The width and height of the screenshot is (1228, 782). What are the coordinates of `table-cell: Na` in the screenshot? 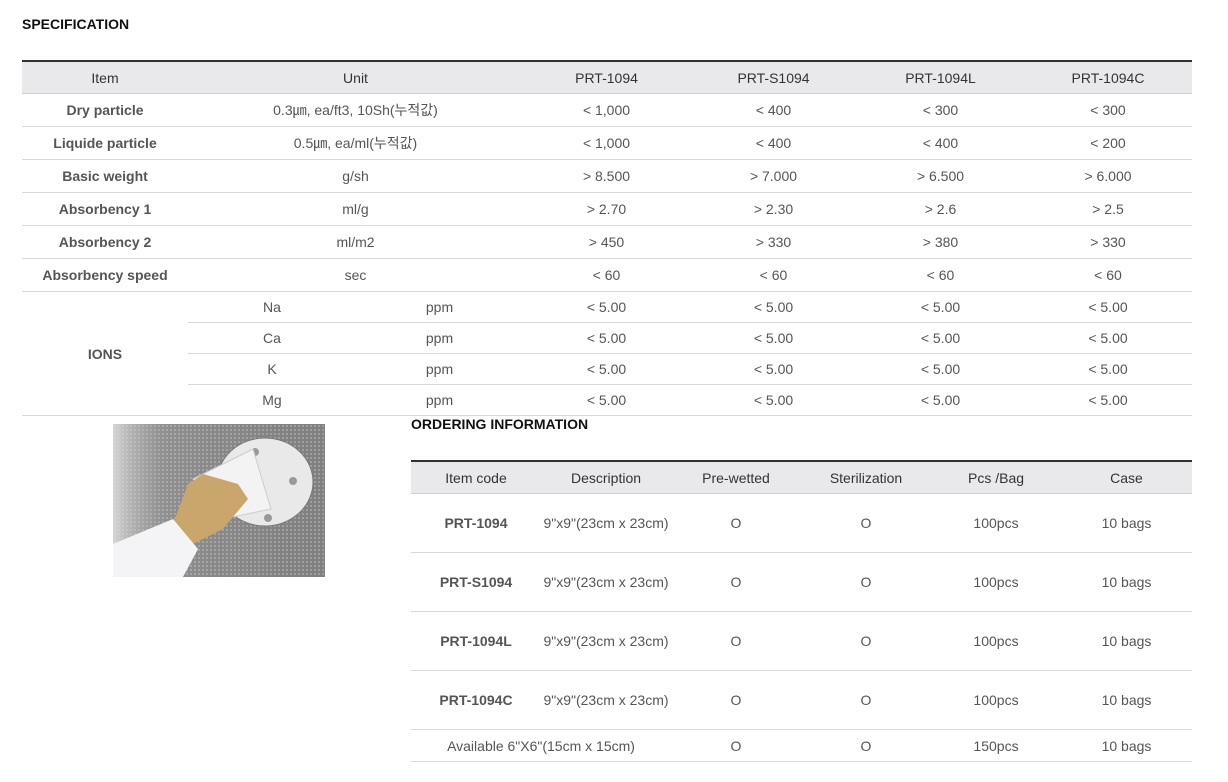 It's located at (272, 307).